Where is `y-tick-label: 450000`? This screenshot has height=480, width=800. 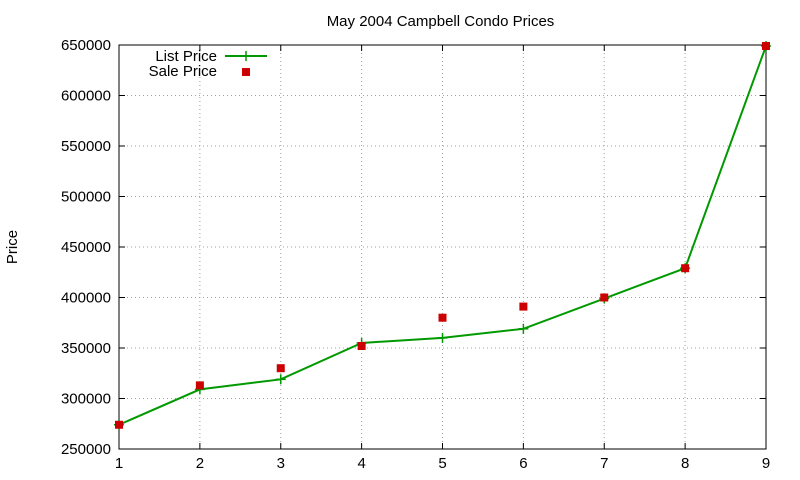
y-tick-label: 450000 is located at coordinates (86, 247).